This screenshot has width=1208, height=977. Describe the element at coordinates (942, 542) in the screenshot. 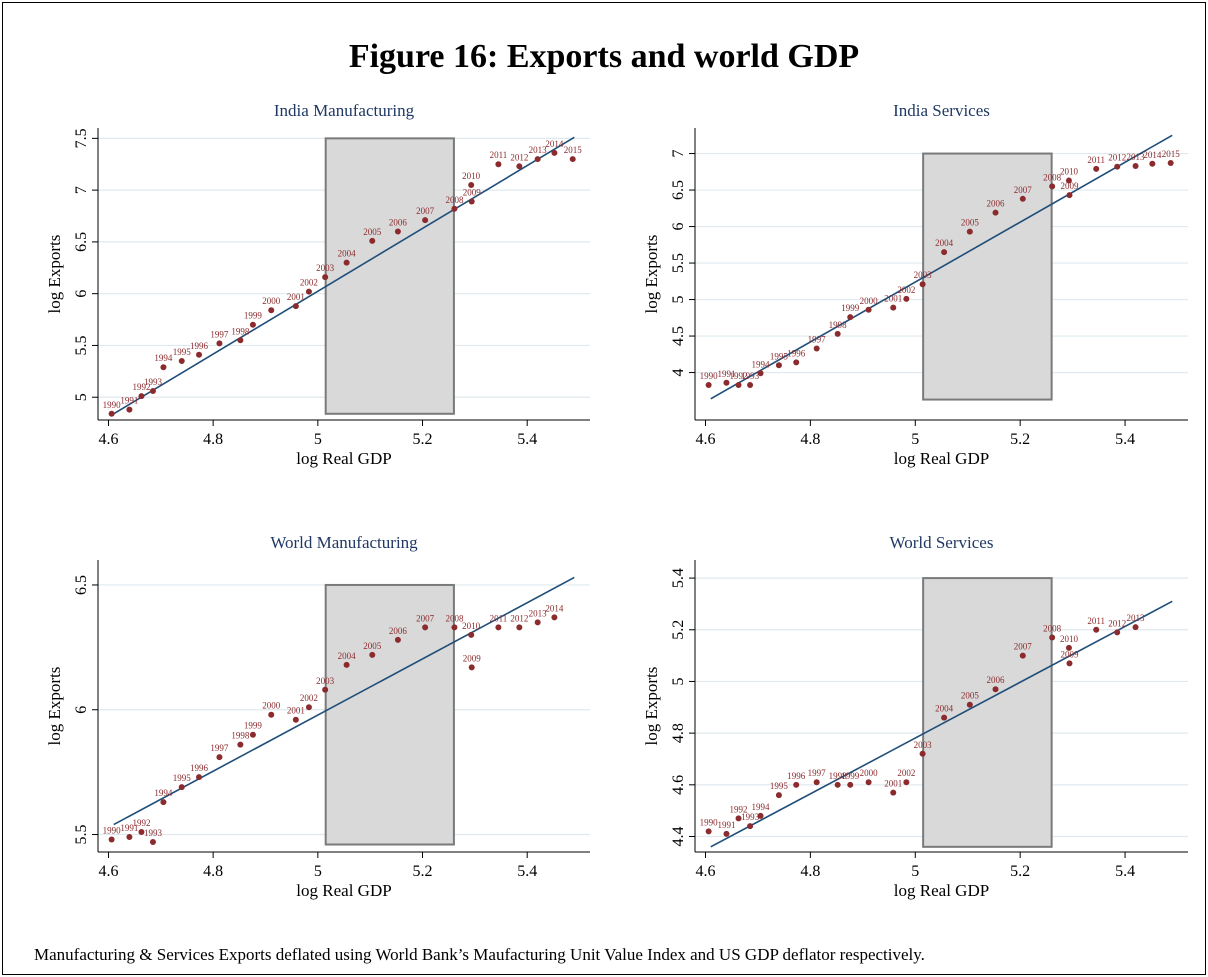

I see `panel-title: World Services` at that location.